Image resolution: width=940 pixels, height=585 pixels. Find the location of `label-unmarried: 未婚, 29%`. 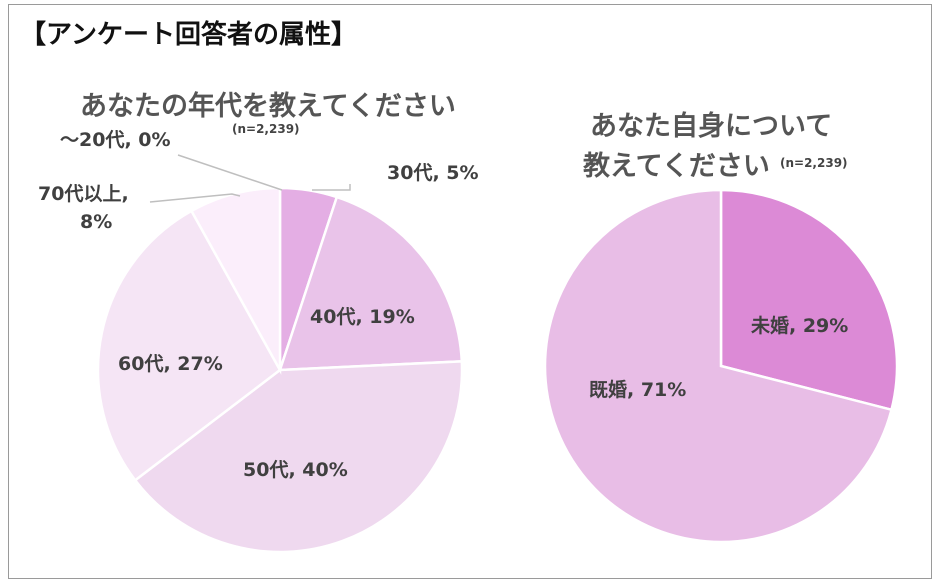

label-unmarried: 未婚, 29% is located at coordinates (799, 325).